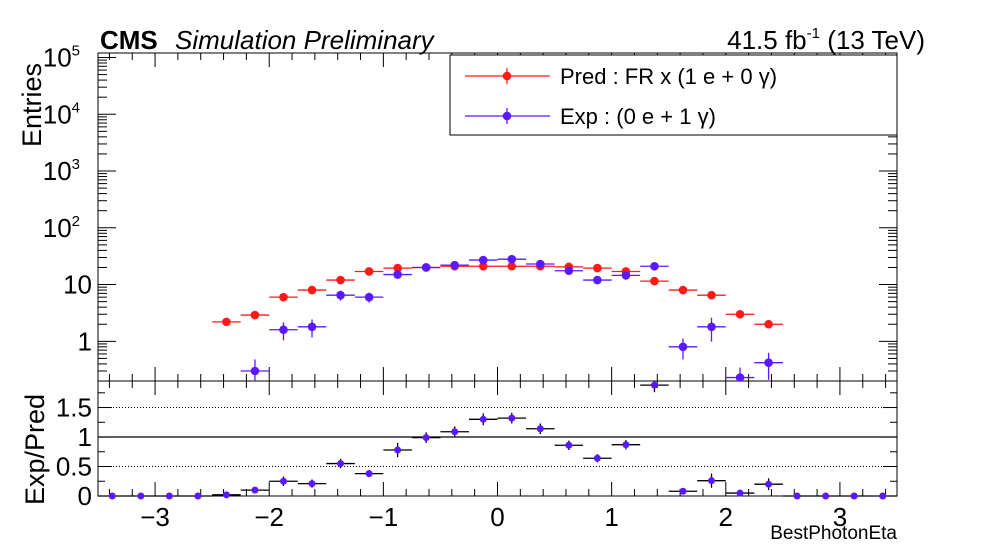 This screenshot has height=547, width=998. What do you see at coordinates (638, 116) in the screenshot?
I see `legend-label: Exp : (0 e + 1 γ)` at bounding box center [638, 116].